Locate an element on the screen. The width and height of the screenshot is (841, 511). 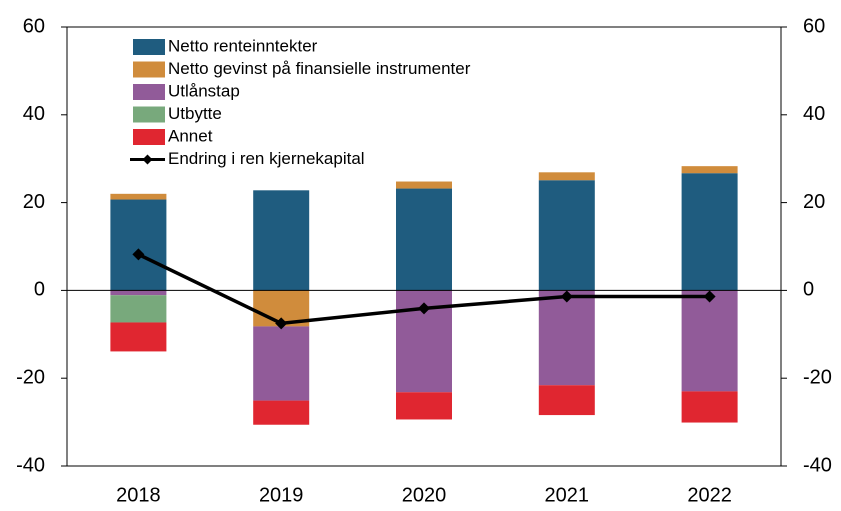
x-tick-label: 2022 is located at coordinates (709, 495).